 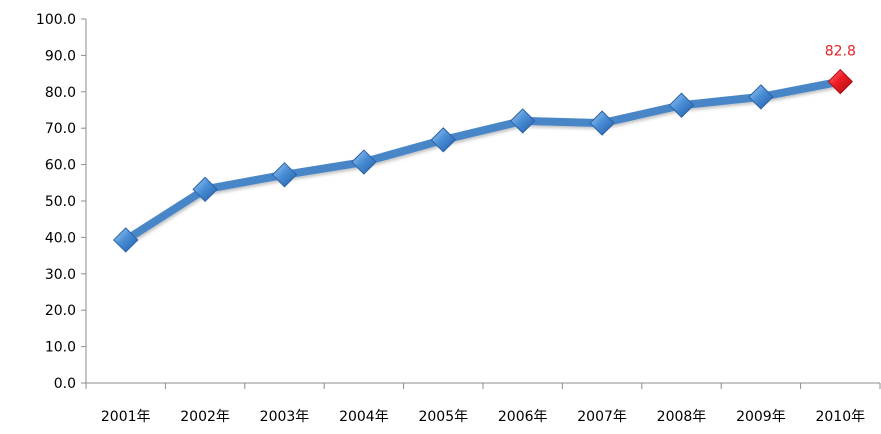 What do you see at coordinates (443, 417) in the screenshot?
I see `x-tick-label: 2005年` at bounding box center [443, 417].